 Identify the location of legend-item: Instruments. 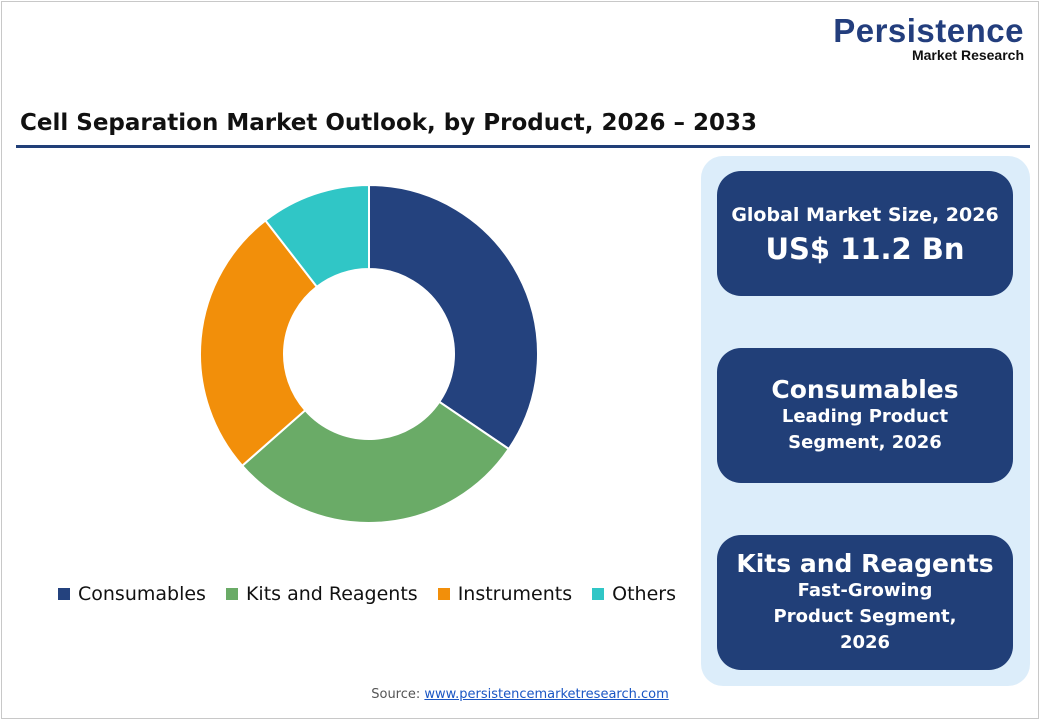
(505, 594).